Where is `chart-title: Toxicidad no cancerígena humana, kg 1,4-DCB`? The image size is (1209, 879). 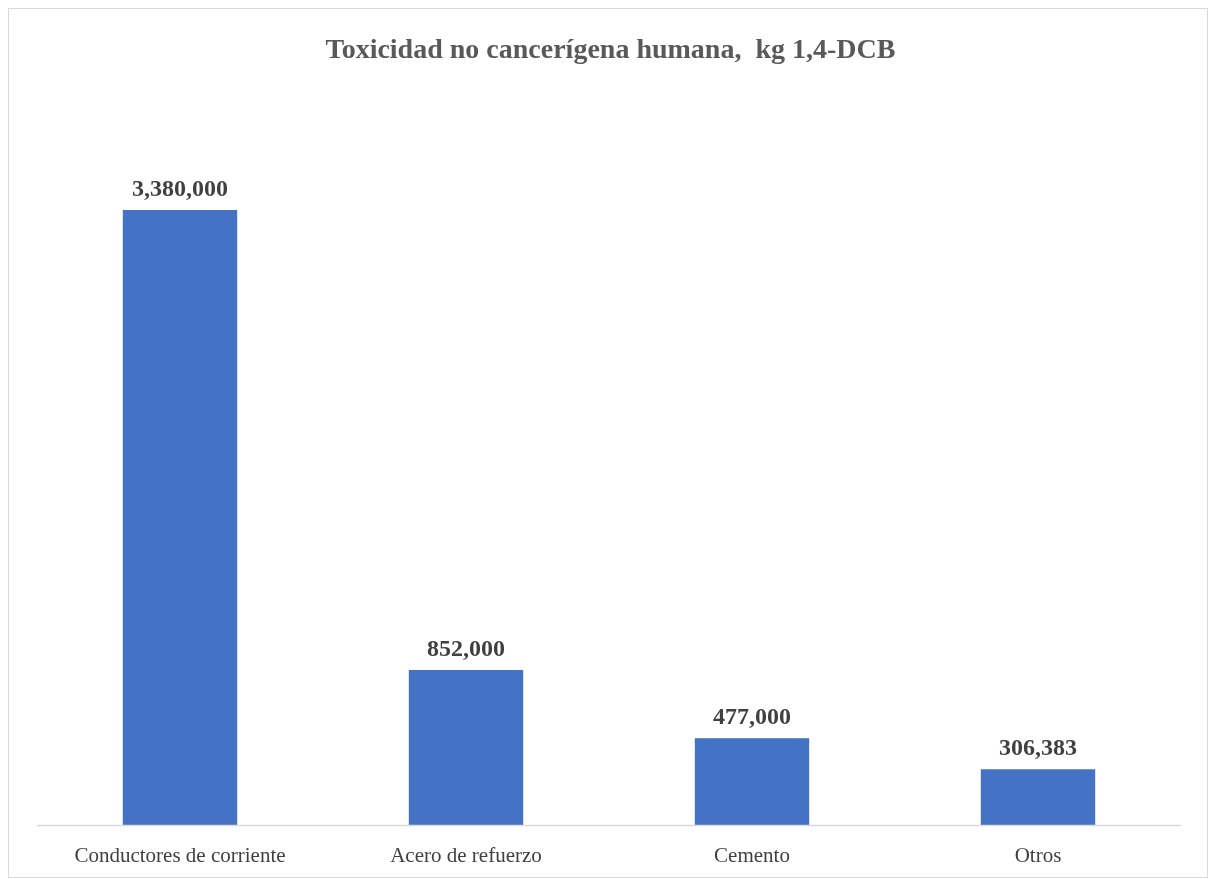 chart-title: Toxicidad no cancerígena humana, kg 1,4-DCB is located at coordinates (610, 48).